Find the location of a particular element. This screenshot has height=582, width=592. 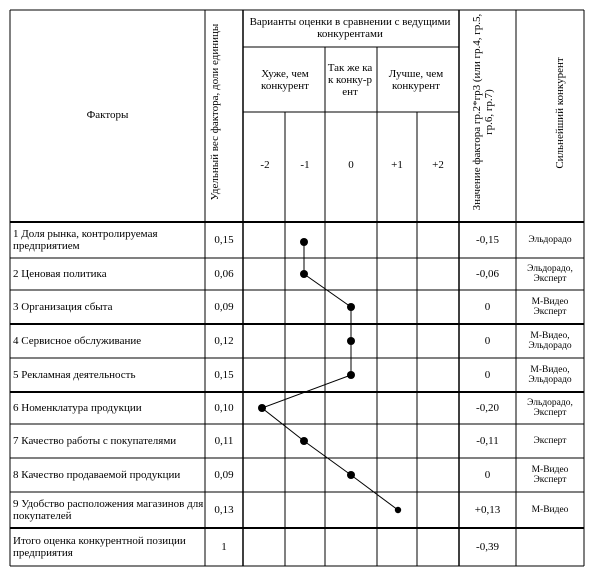

table-row-value: -0,11 is located at coordinates (487, 441).